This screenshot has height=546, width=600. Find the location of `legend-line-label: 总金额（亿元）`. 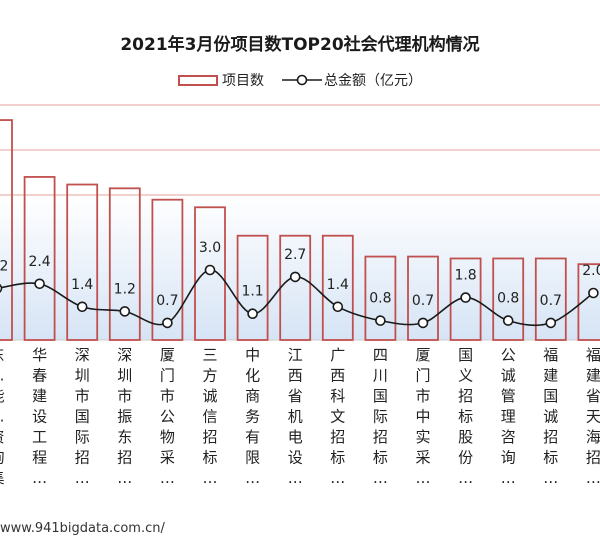

legend-line-label: 总金额（亿元） is located at coordinates (373, 81).